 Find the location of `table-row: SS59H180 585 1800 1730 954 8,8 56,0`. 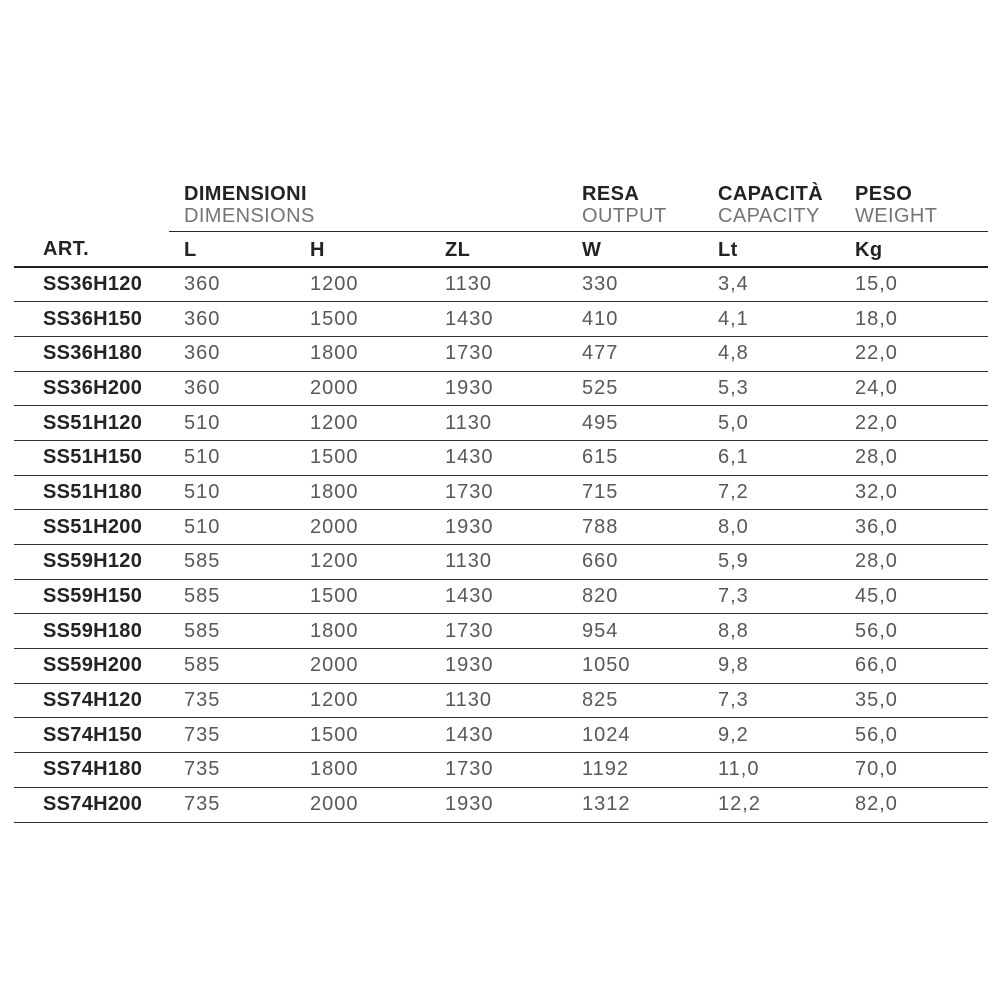

table-row: SS59H180 585 1800 1730 954 8,8 56,0 is located at coordinates (501, 631).